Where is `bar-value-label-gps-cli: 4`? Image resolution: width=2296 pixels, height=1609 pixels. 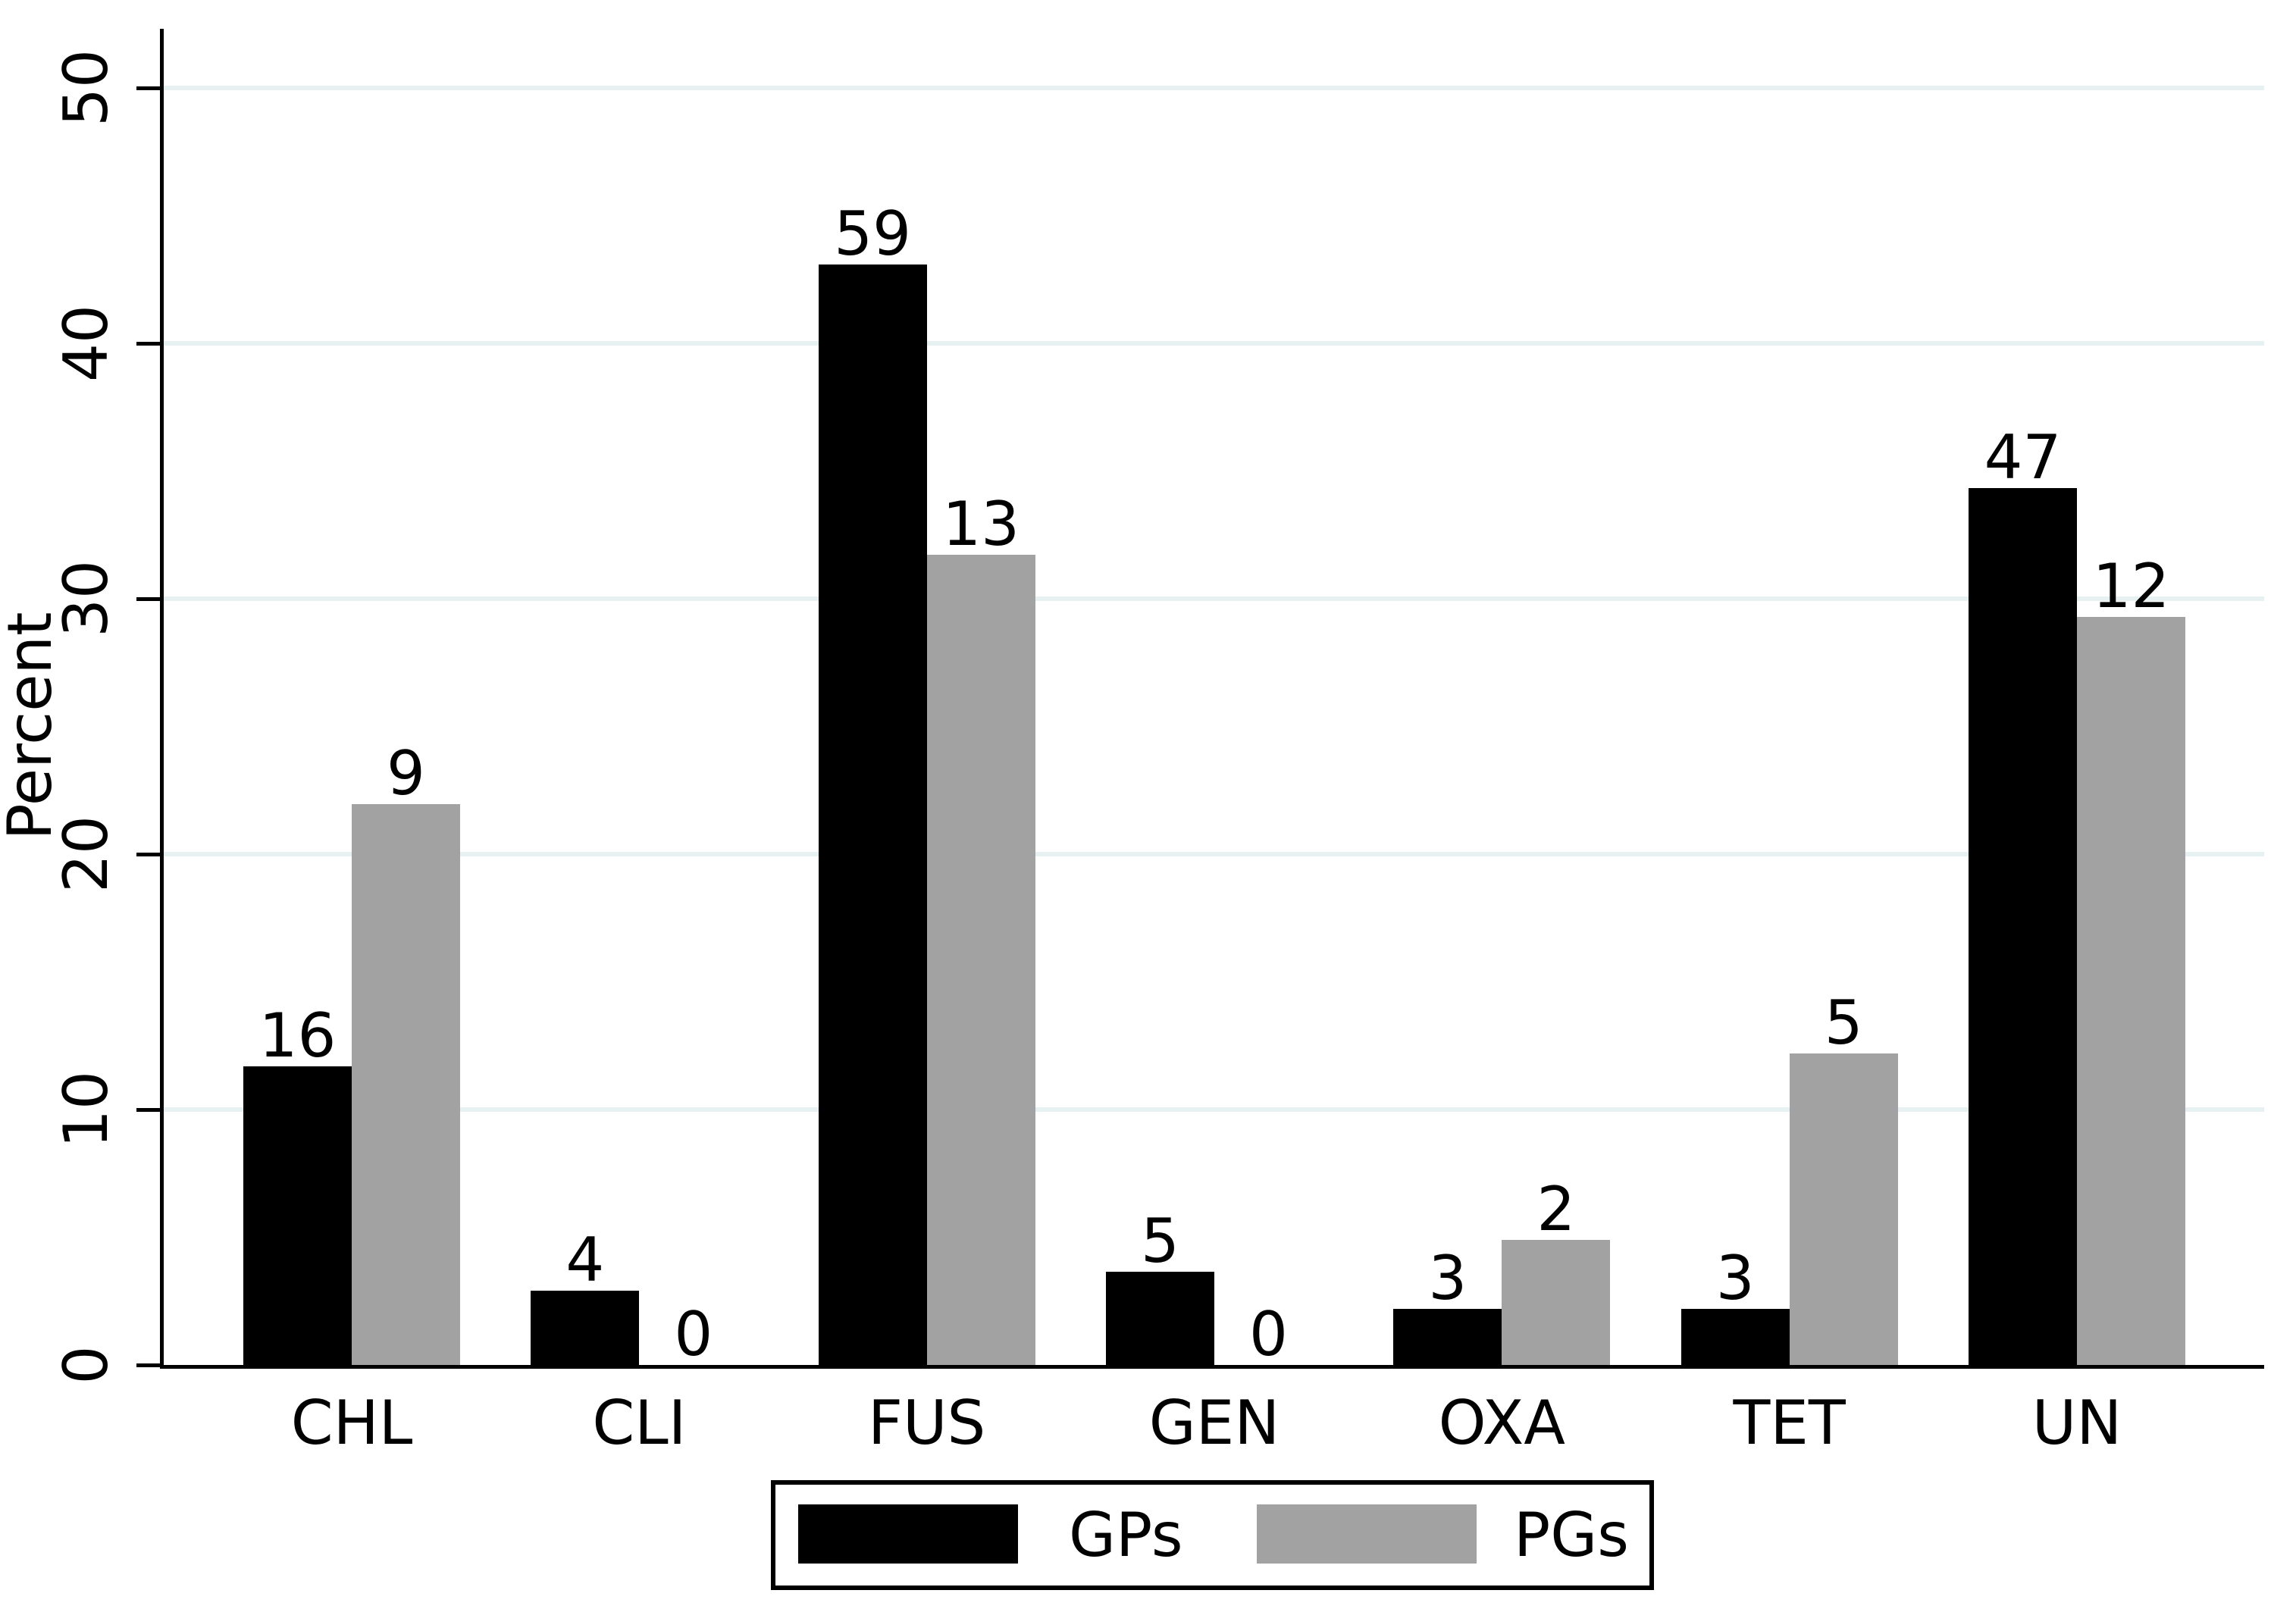
bar-value-label-gps-cli: 4 is located at coordinates (585, 1259).